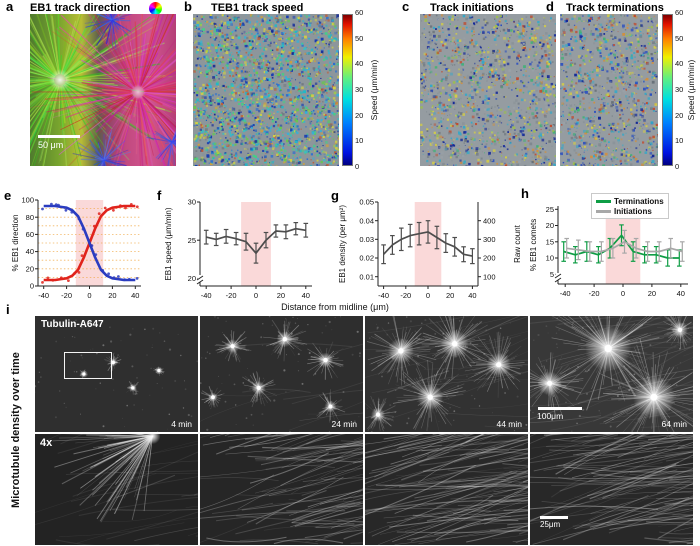 This screenshot has height=546, width=700. I want to click on scalebar-25um-label: 25μm, so click(550, 524).